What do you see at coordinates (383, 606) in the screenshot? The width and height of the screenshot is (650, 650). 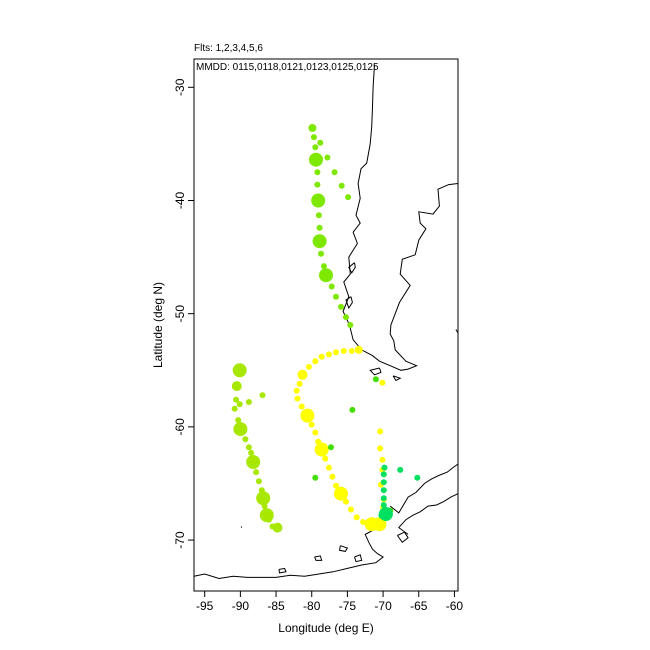 I see `x-tick-label: -70` at bounding box center [383, 606].